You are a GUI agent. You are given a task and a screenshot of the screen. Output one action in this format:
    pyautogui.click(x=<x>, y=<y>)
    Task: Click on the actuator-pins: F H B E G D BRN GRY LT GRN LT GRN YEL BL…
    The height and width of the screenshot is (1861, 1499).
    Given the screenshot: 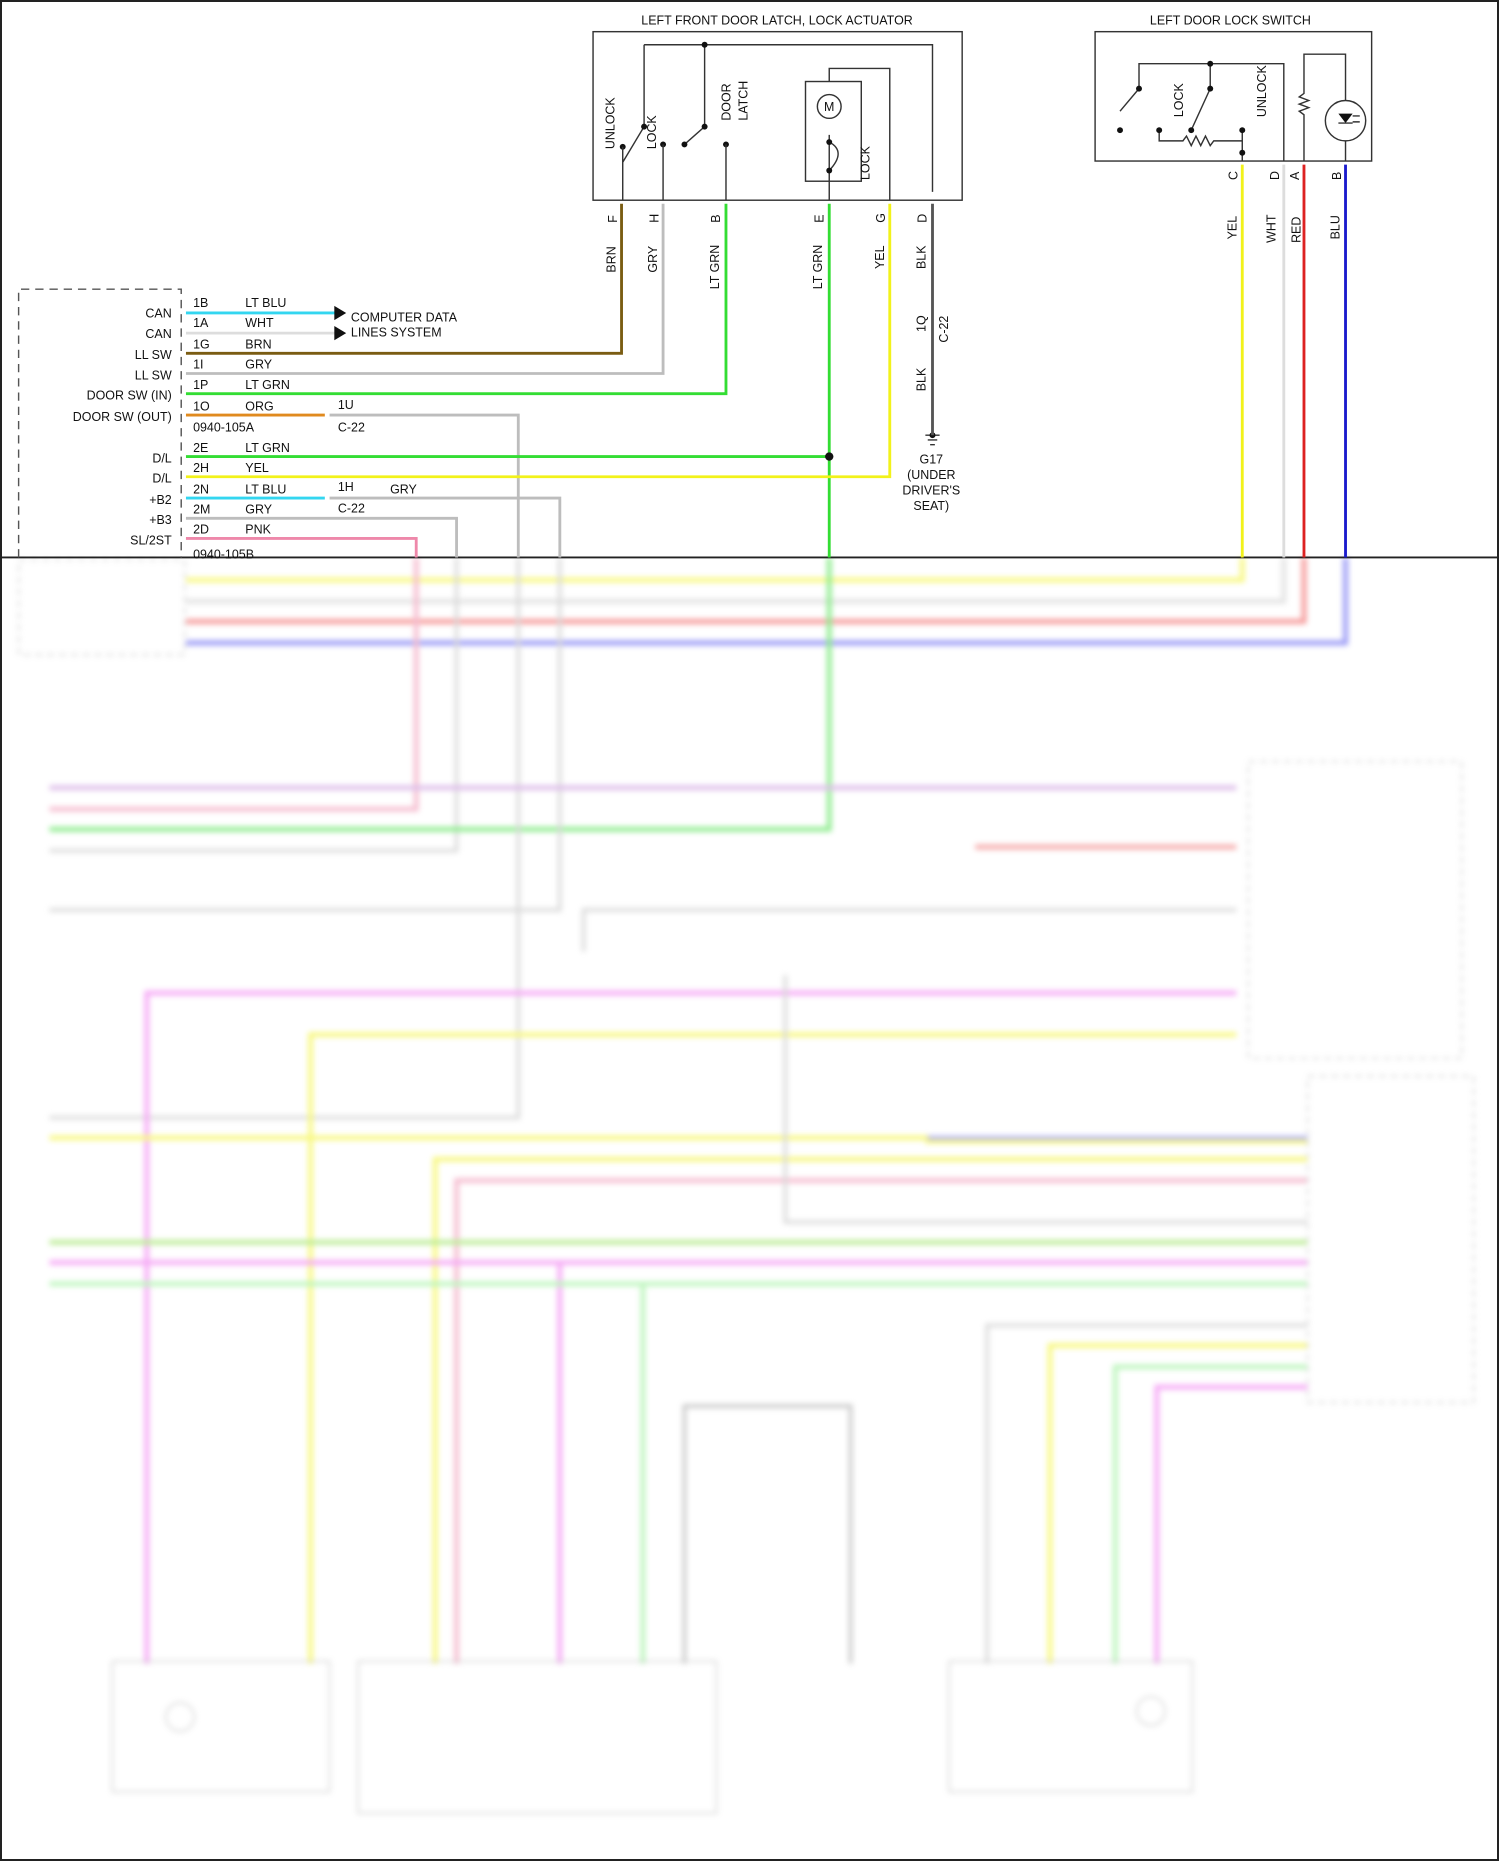 What is the action you would take?
    pyautogui.click(x=767, y=251)
    